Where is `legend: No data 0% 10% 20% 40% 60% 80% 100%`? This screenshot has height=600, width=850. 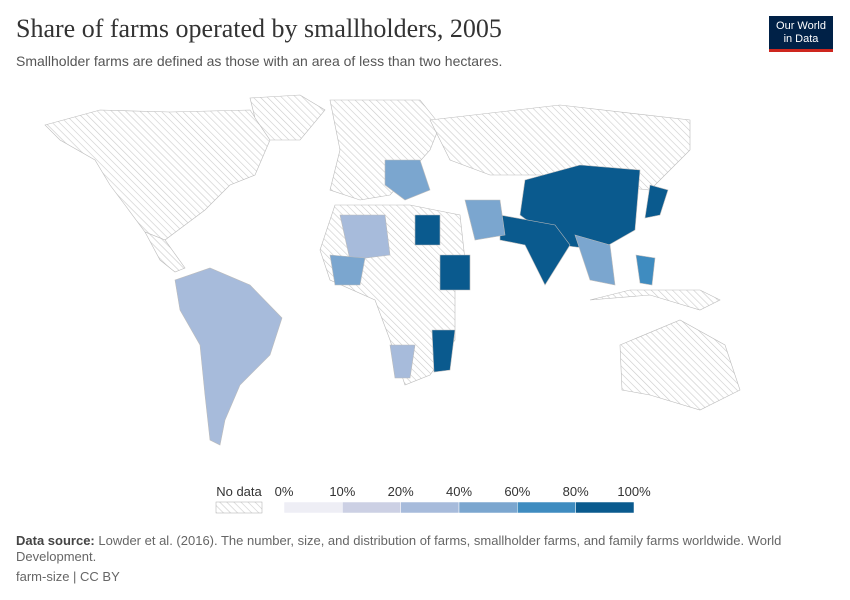
legend: No data 0% 10% 20% 40% 60% 80% 100% is located at coordinates (433, 499).